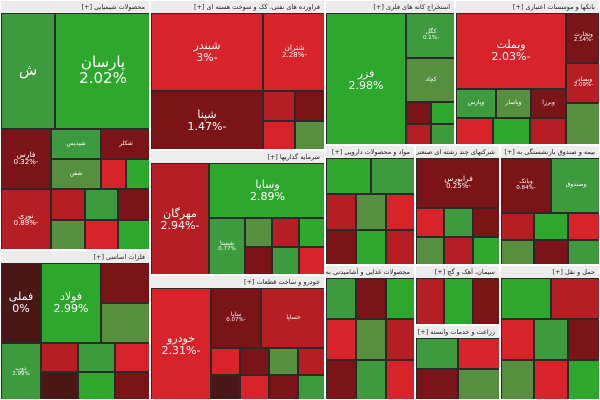 The height and width of the screenshot is (400, 600). I want to click on sector-header: بیمه و صندوق بازنشستگی به [+], so click(550, 152).